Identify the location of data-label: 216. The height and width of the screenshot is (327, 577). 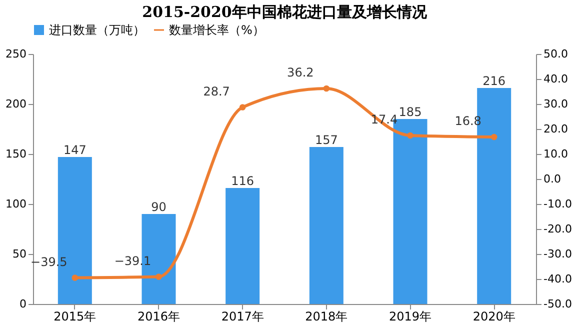
(494, 81).